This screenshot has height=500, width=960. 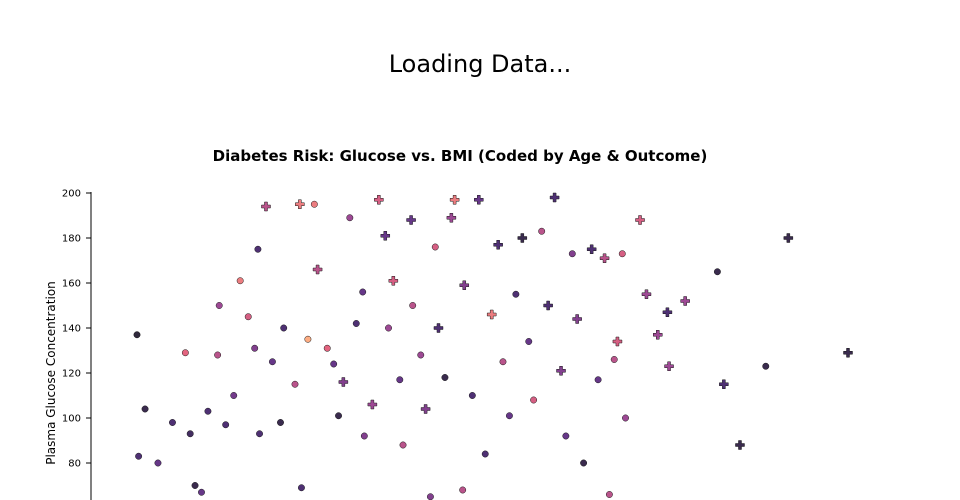 I want to click on y-tick-label: 160, so click(x=71, y=284).